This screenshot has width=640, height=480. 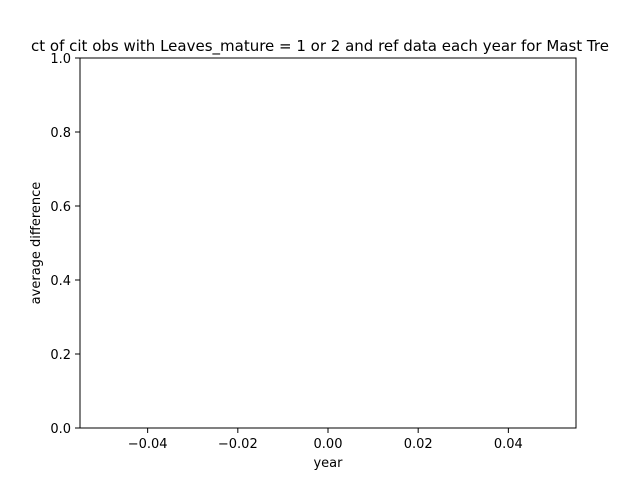 I want to click on x-axis-ticks: −0.04 −0.02 0.00 0.02 0.04, so click(x=325, y=440).